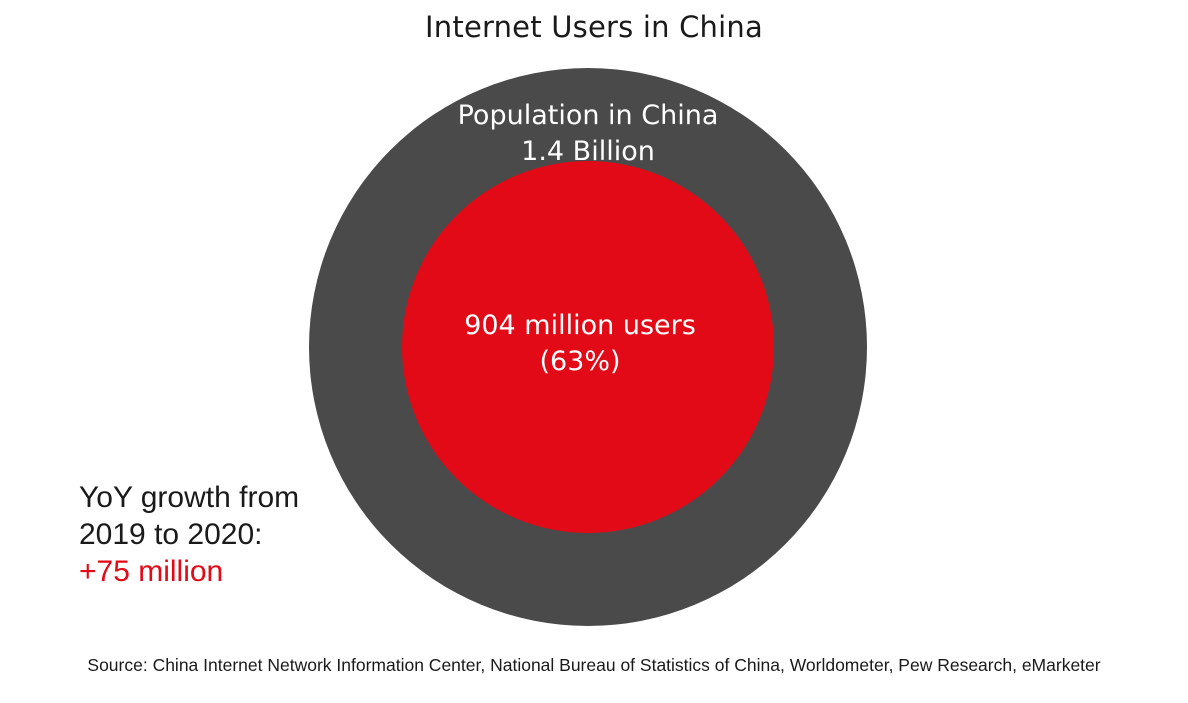 This screenshot has height=703, width=1188. I want to click on population-value-label: 1.4 Billion, so click(588, 151).